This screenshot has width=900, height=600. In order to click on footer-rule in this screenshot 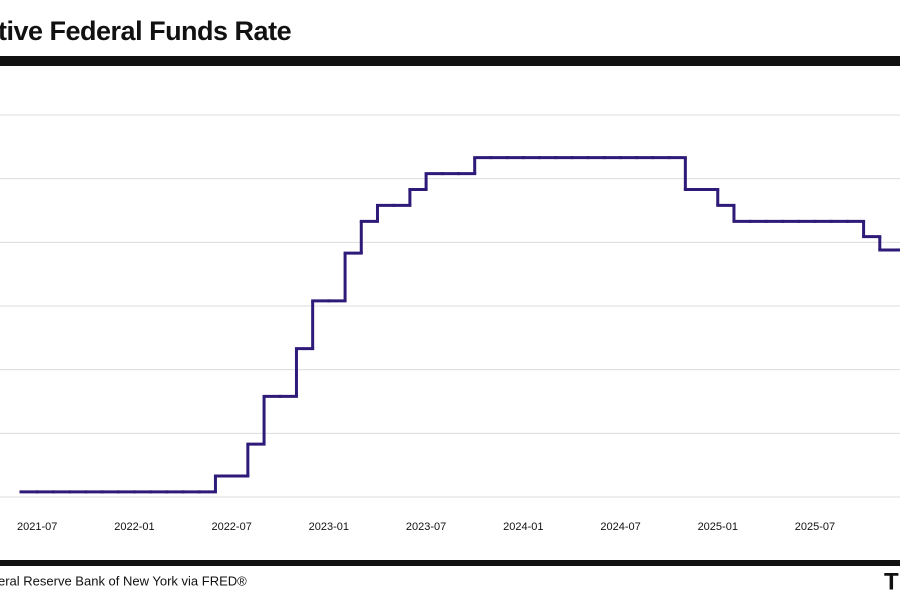, I will do `click(450, 563)`.